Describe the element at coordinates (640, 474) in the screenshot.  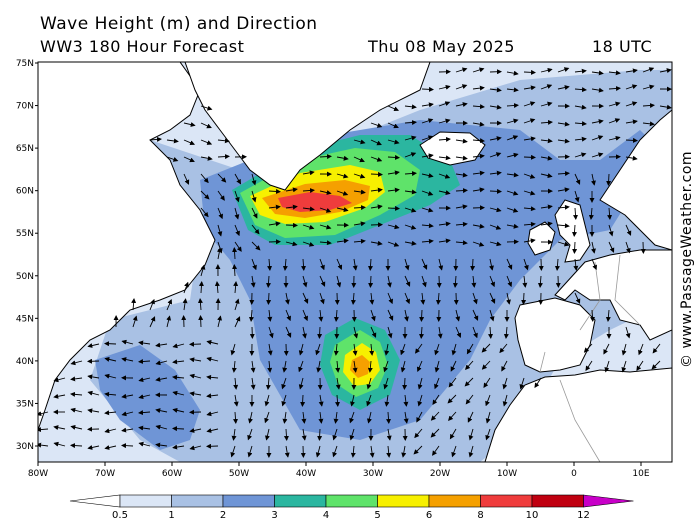
I see `longitude-label: 10E` at that location.